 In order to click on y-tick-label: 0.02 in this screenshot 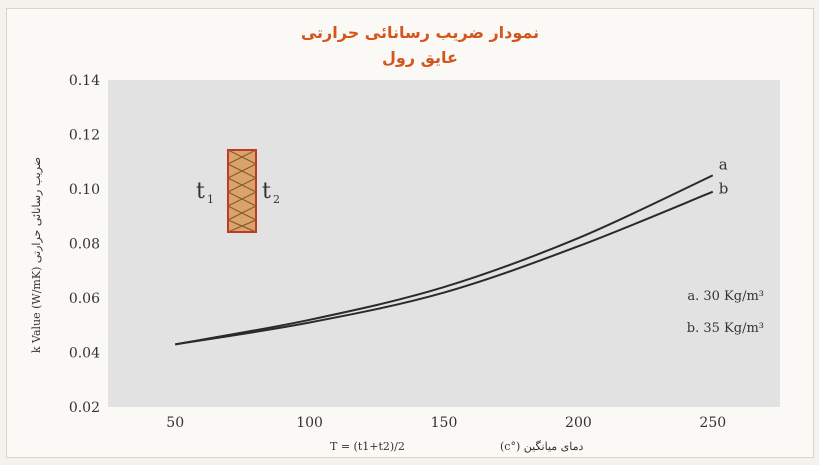, I will do `click(84, 408)`.